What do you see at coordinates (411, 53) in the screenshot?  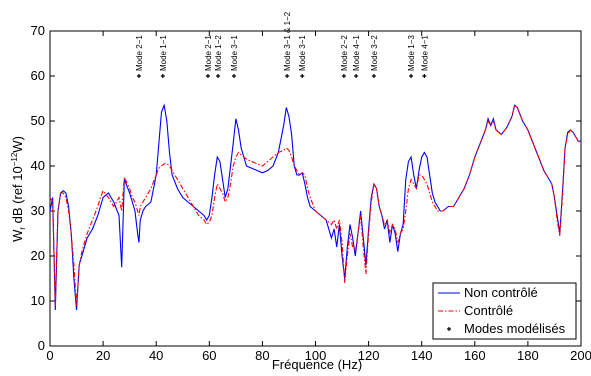 I see `mode-label: Mode 1−3` at bounding box center [411, 53].